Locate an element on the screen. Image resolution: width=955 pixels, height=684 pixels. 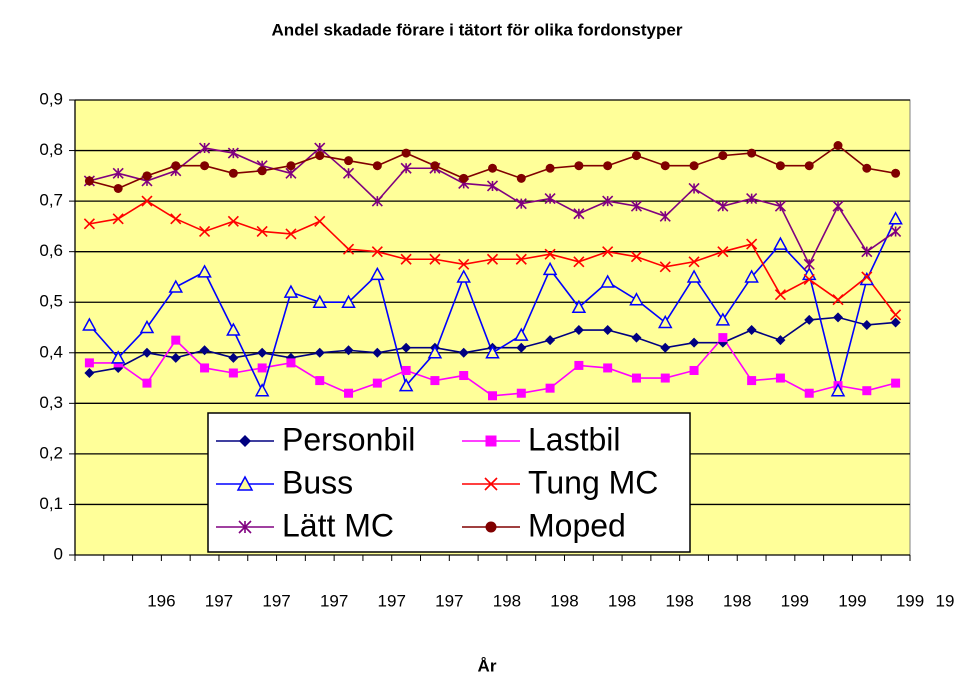
legend-label: Moped is located at coordinates (577, 525).